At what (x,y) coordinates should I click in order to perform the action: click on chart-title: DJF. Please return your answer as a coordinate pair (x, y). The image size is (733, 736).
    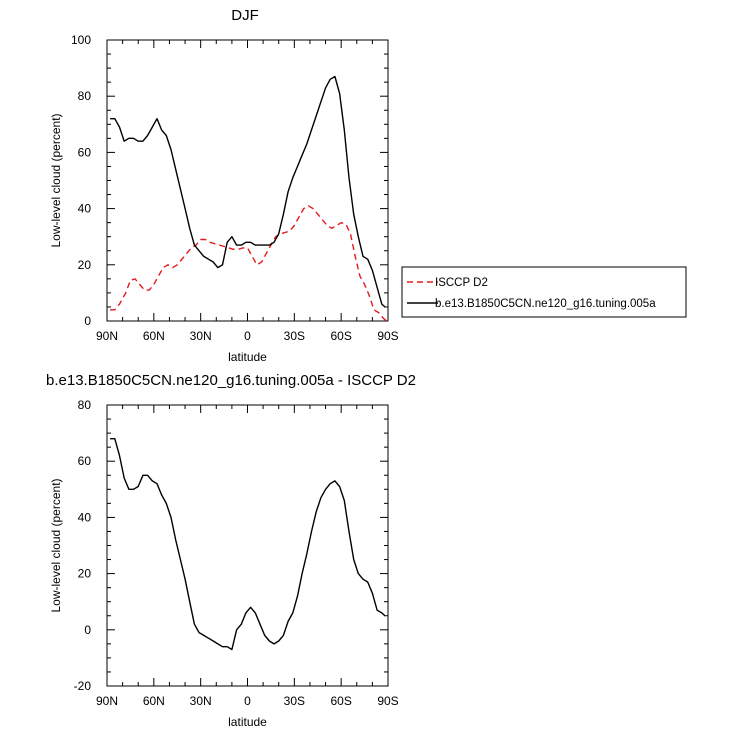
    Looking at the image, I should click on (245, 15).